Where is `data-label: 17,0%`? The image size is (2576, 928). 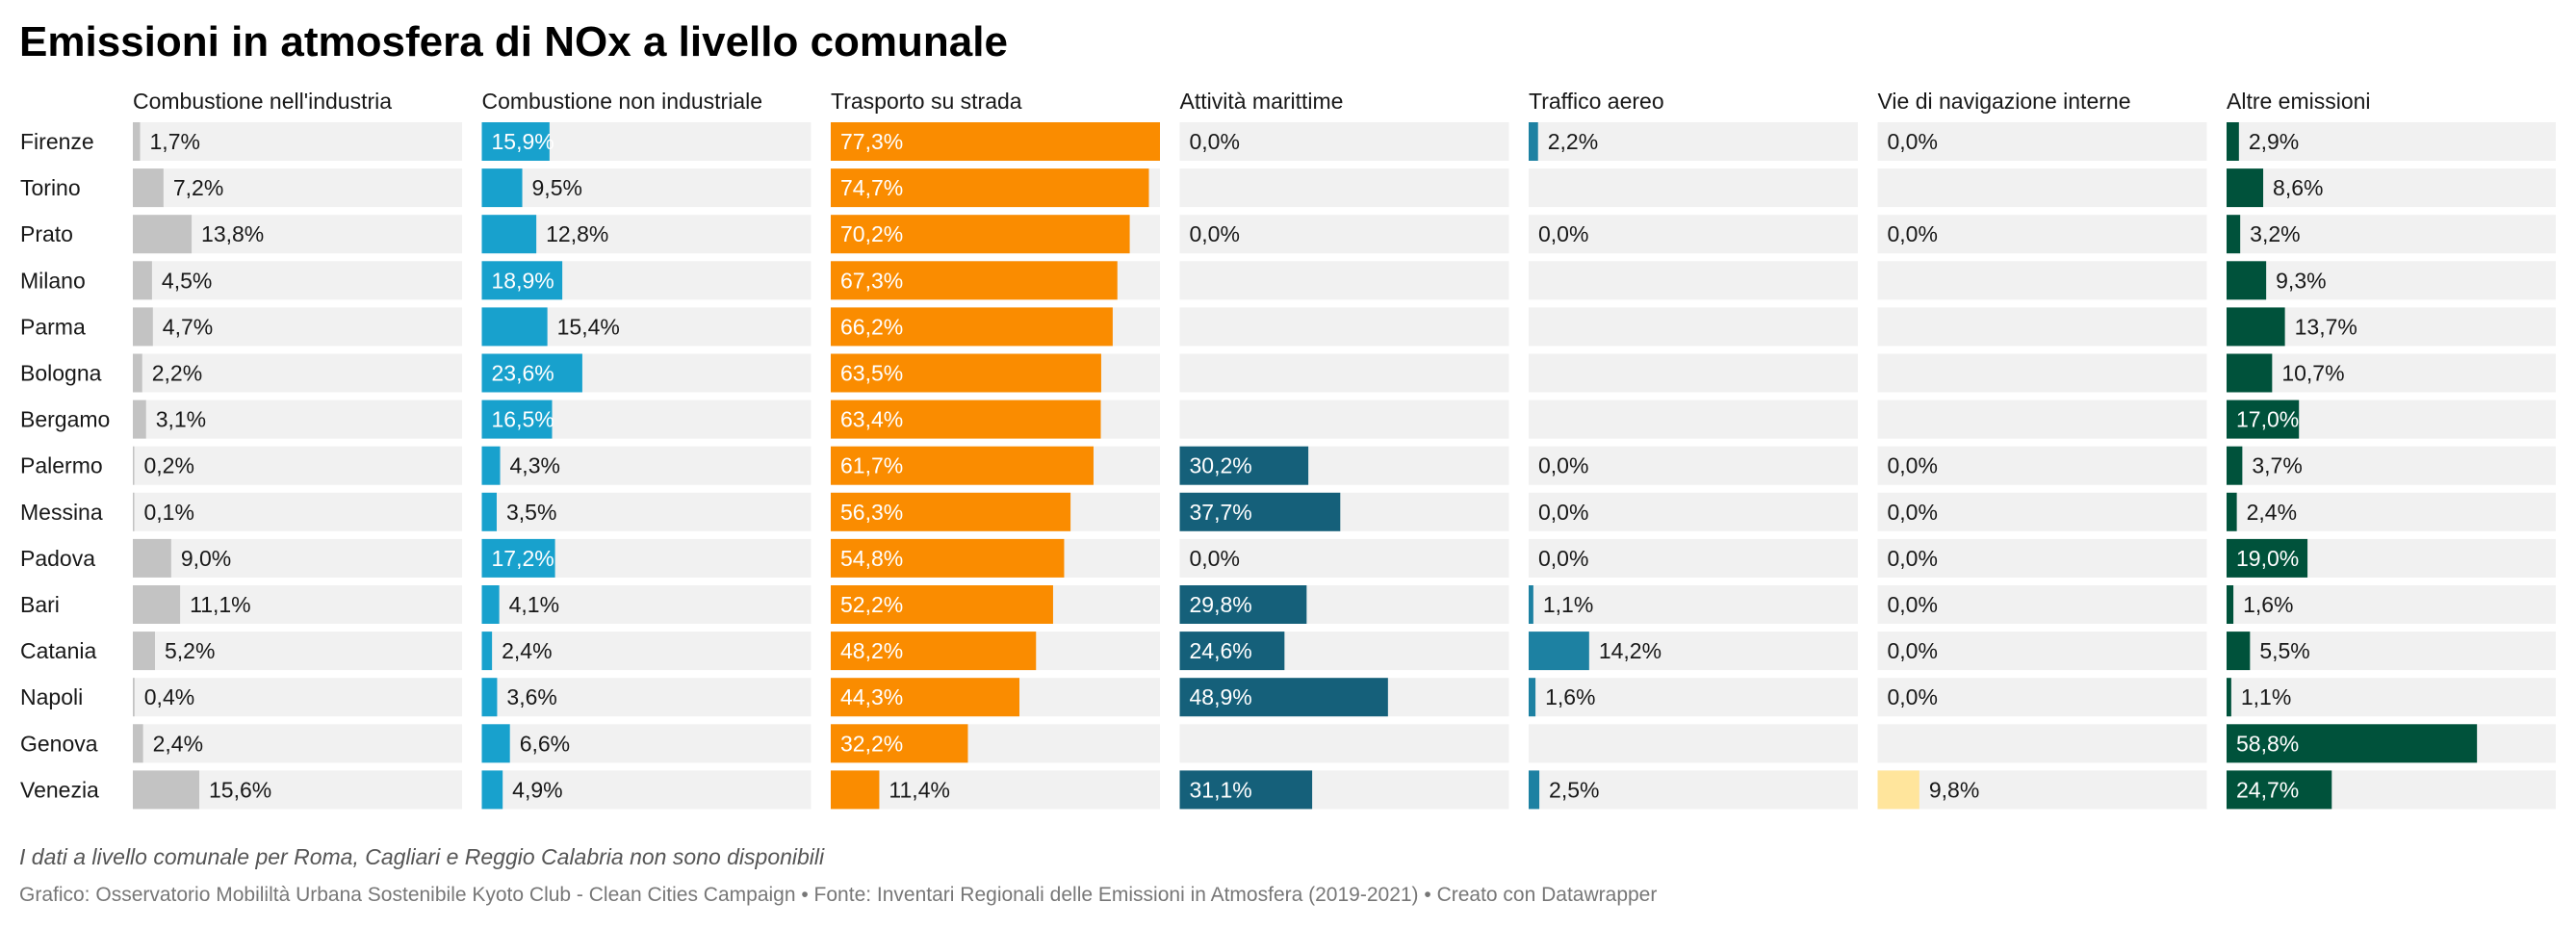 data-label: 17,0% is located at coordinates (2267, 419).